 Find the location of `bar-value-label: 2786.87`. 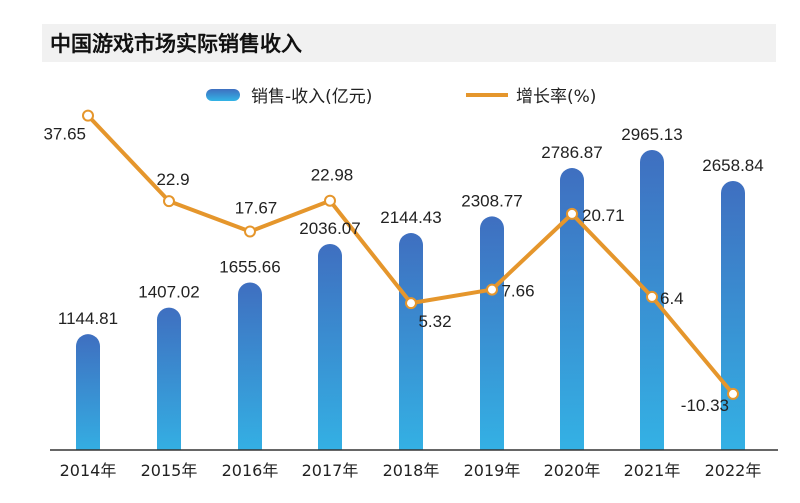

bar-value-label: 2786.87 is located at coordinates (571, 152).